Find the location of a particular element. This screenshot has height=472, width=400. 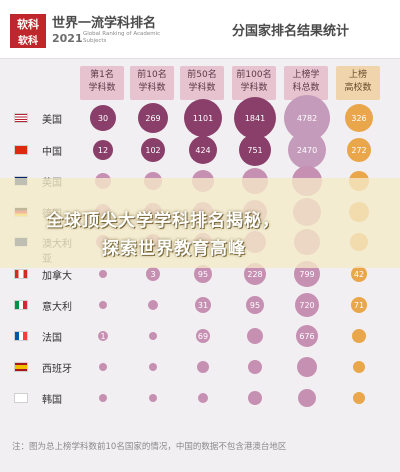

overlay-title-line2: 探索世界教育高峰 is located at coordinates (174, 249).